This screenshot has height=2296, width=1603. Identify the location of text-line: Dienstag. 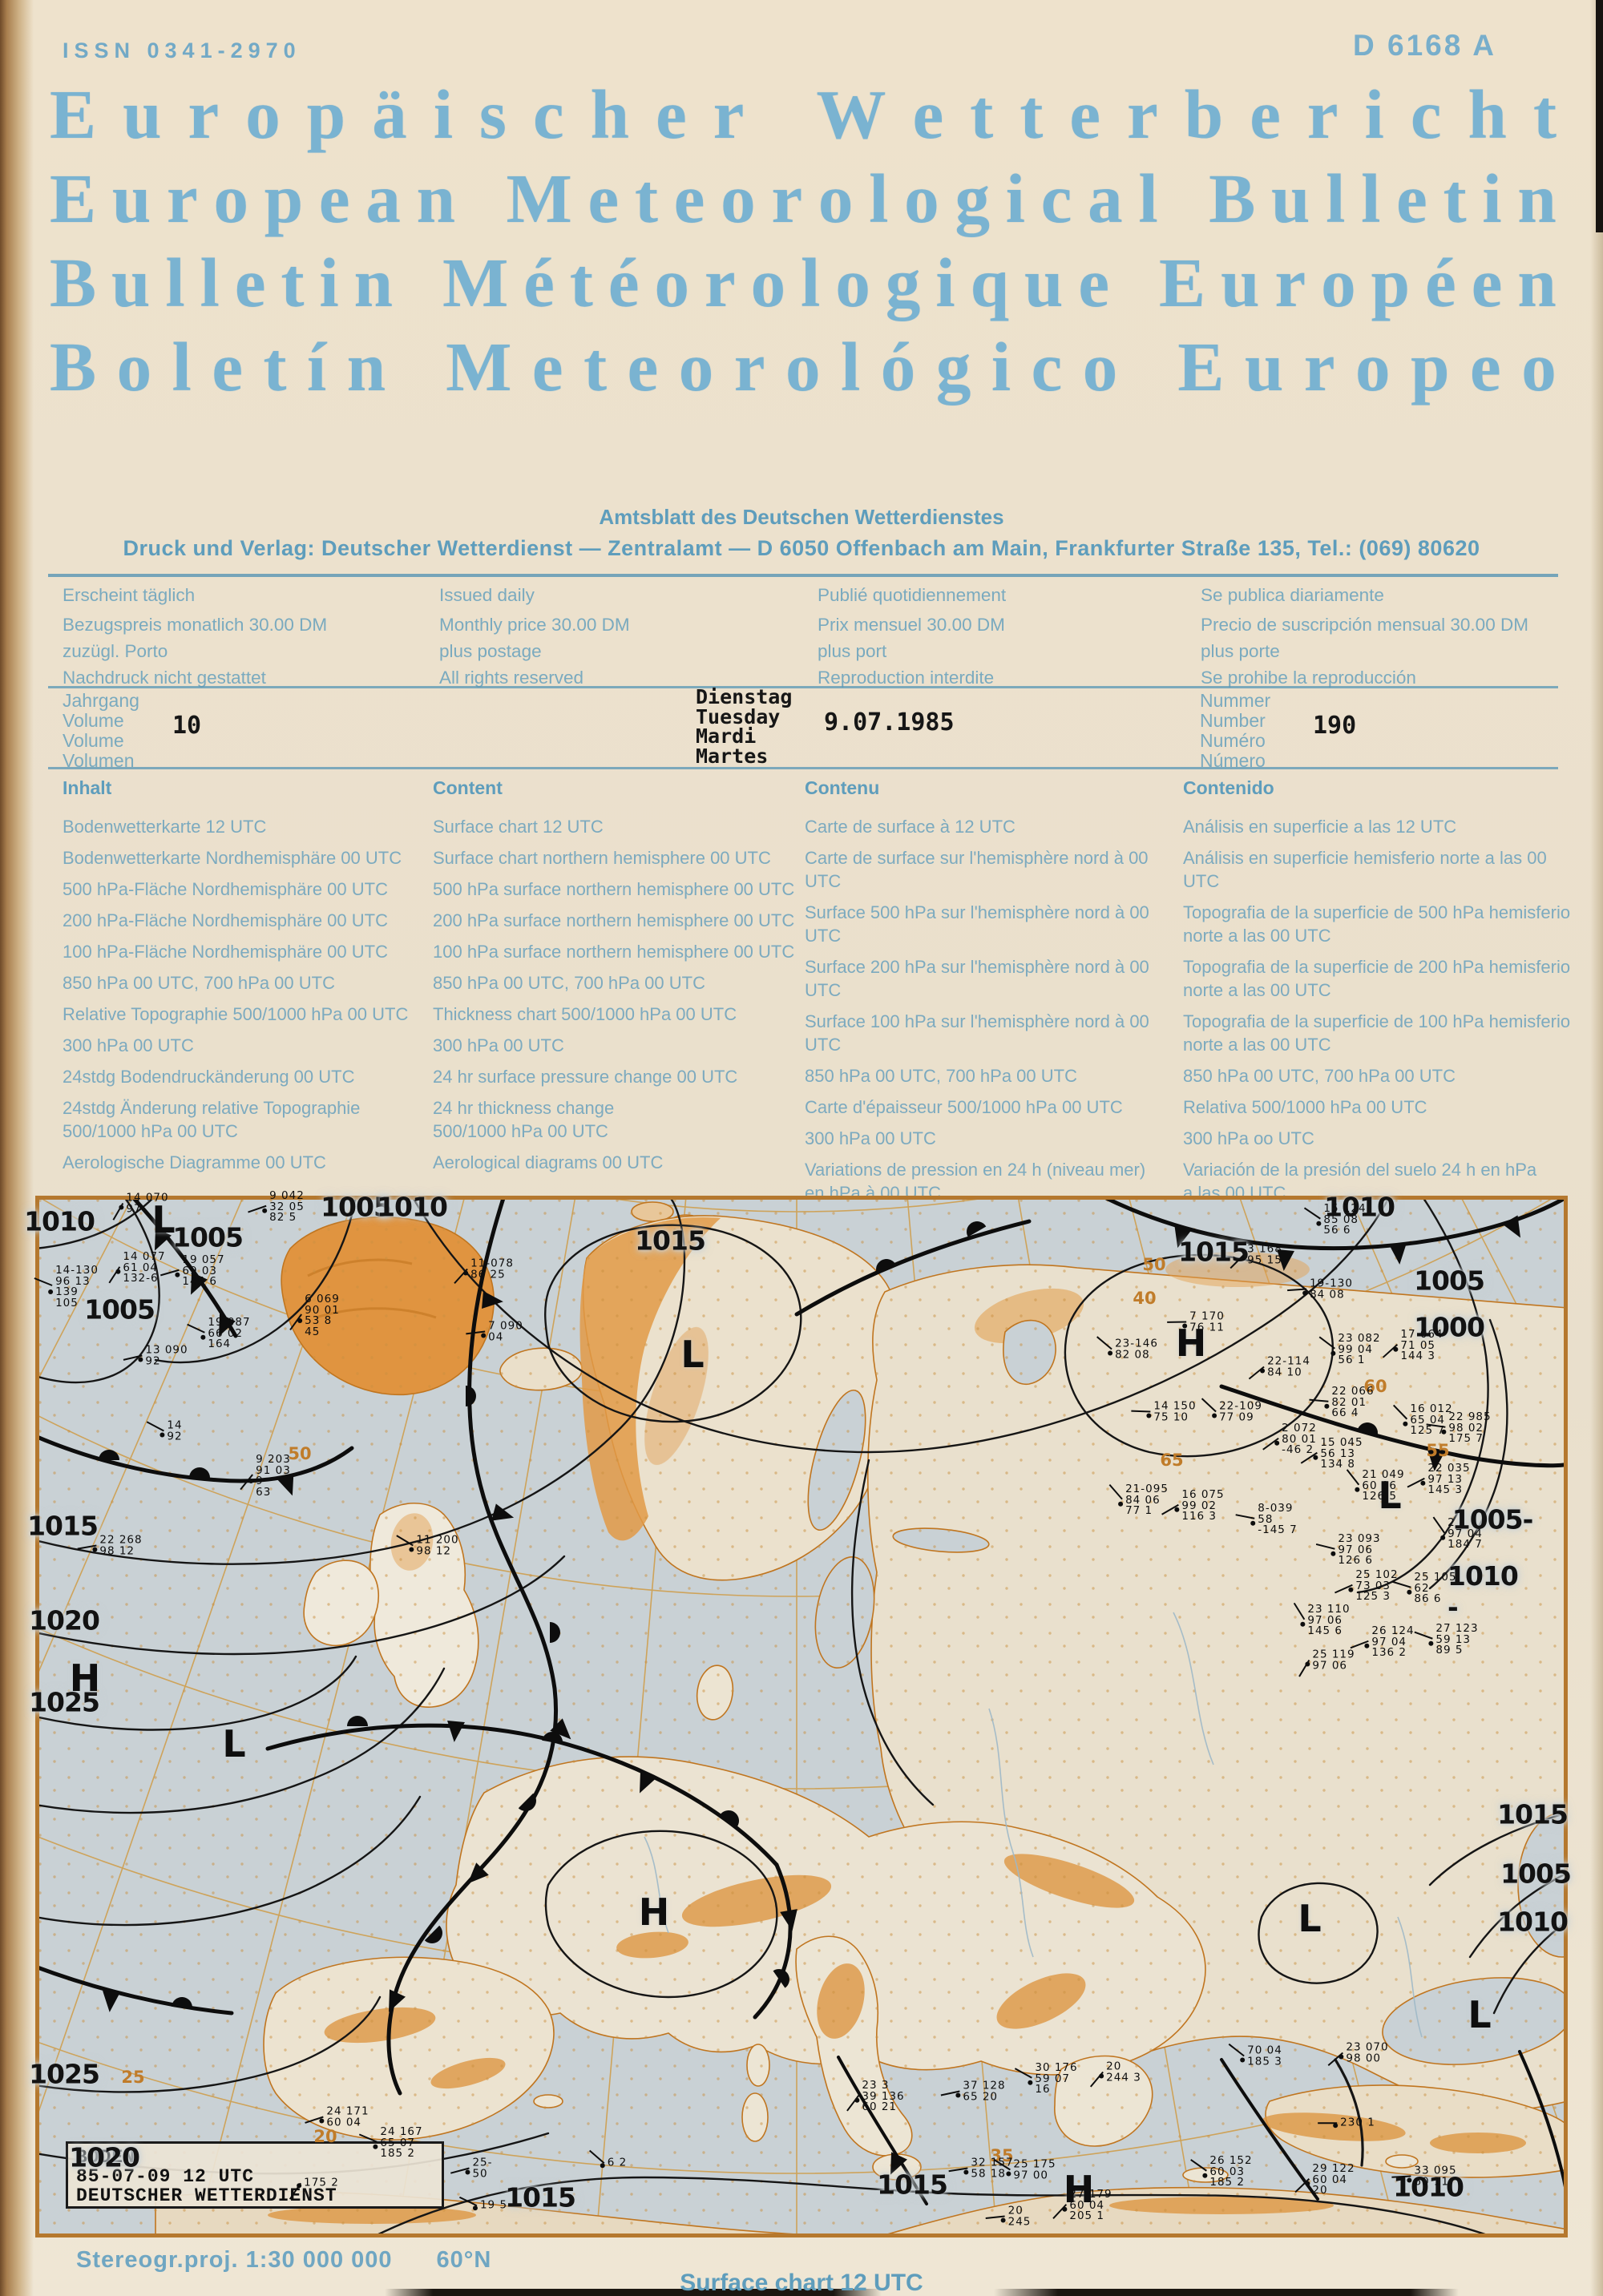
(744, 696).